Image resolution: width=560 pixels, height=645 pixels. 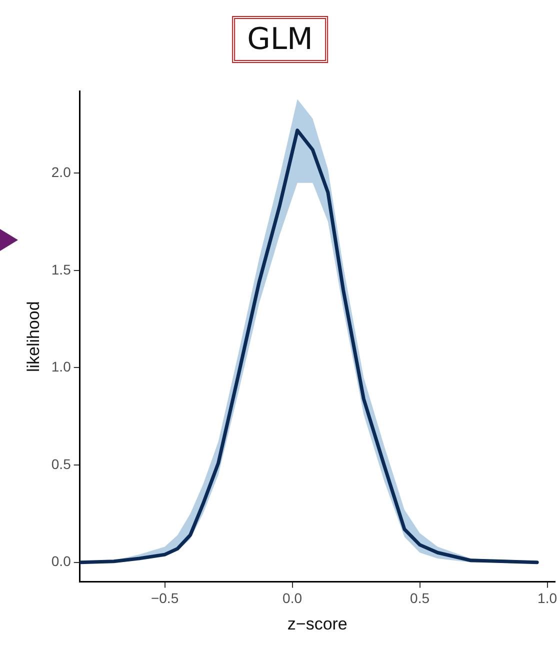 I want to click on y-tick-label: 0.5, so click(x=61, y=464).